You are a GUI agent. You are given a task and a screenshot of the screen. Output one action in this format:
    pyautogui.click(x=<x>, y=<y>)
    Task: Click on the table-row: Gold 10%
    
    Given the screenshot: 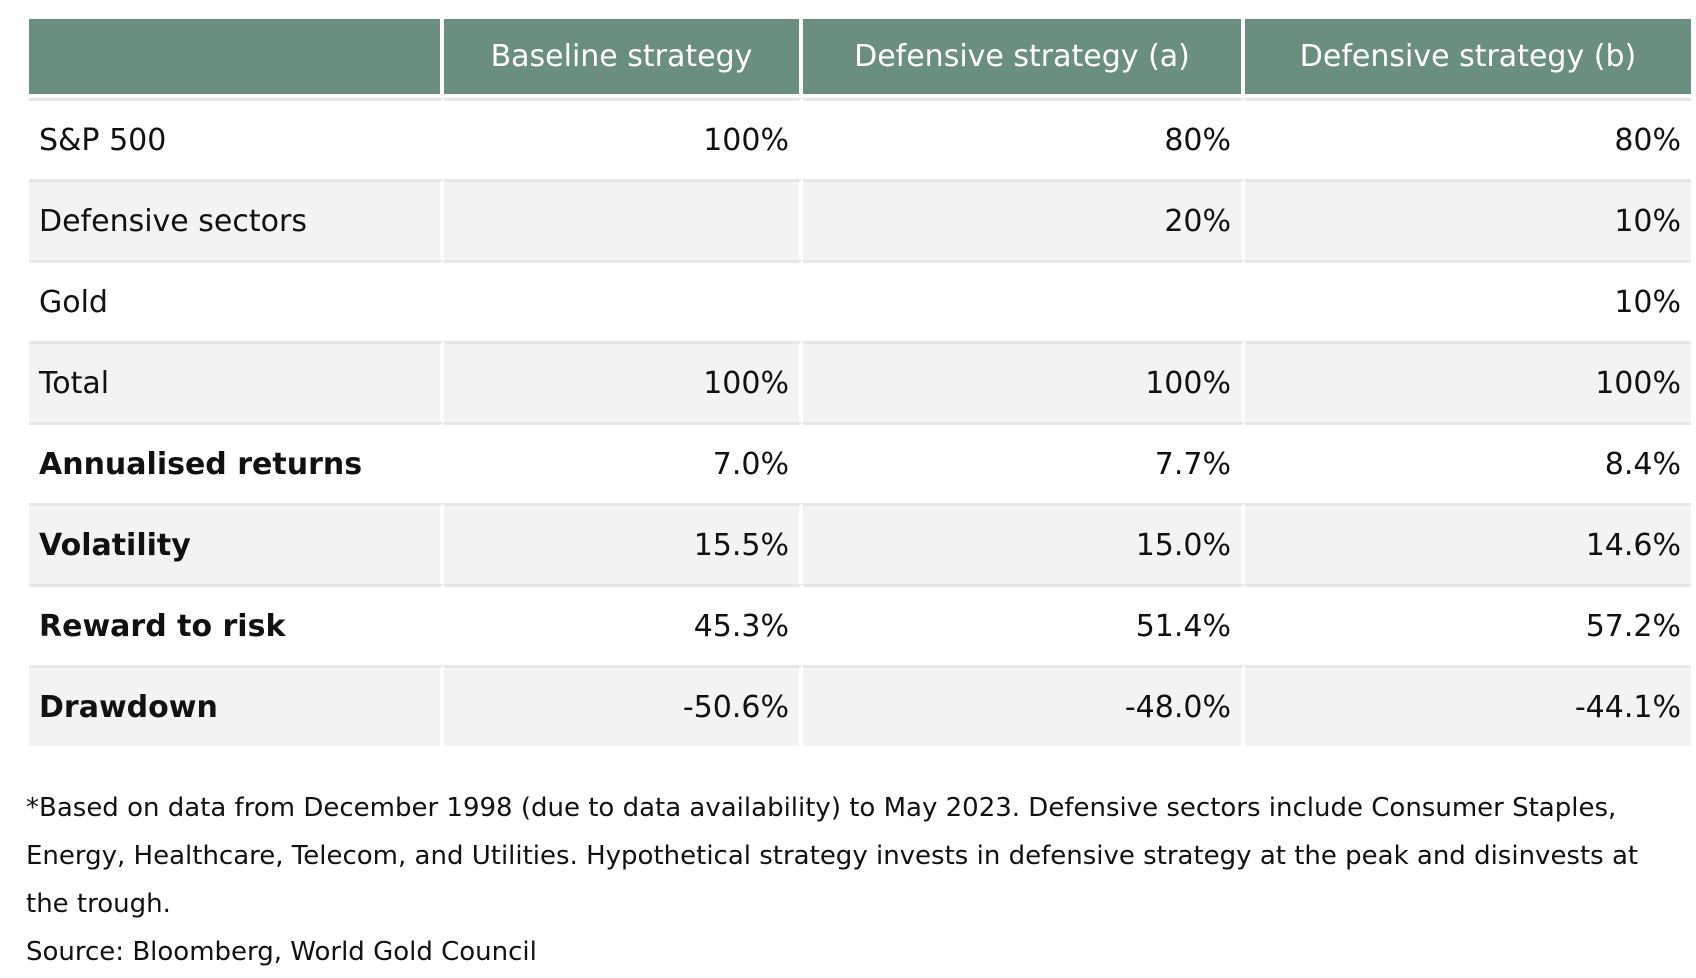 What is the action you would take?
    pyautogui.click(x=860, y=300)
    